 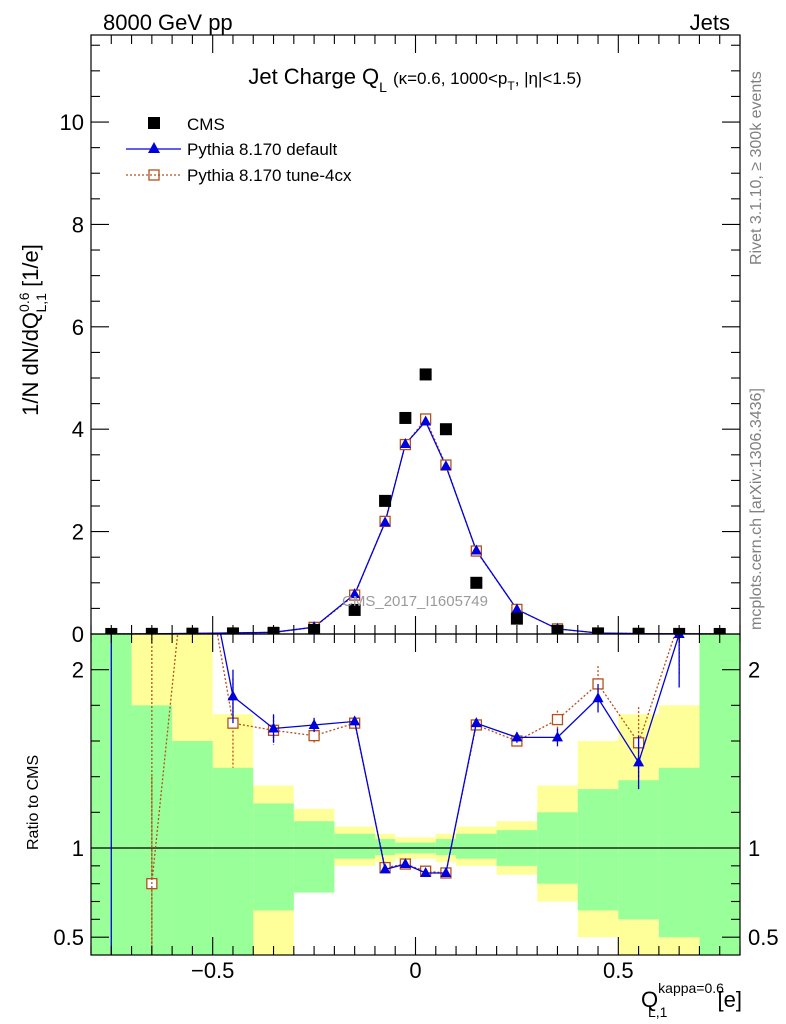 What do you see at coordinates (78, 848) in the screenshot?
I see `y-tick-label-ratio-left-1: 1` at bounding box center [78, 848].